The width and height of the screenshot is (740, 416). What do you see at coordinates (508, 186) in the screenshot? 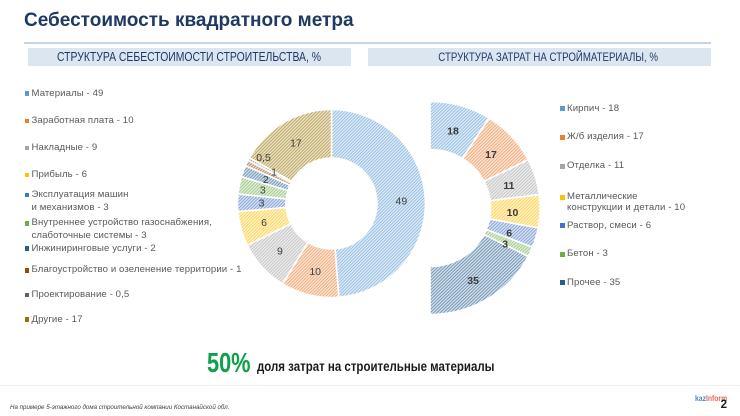
I see `svg-text: 11` at bounding box center [508, 186].